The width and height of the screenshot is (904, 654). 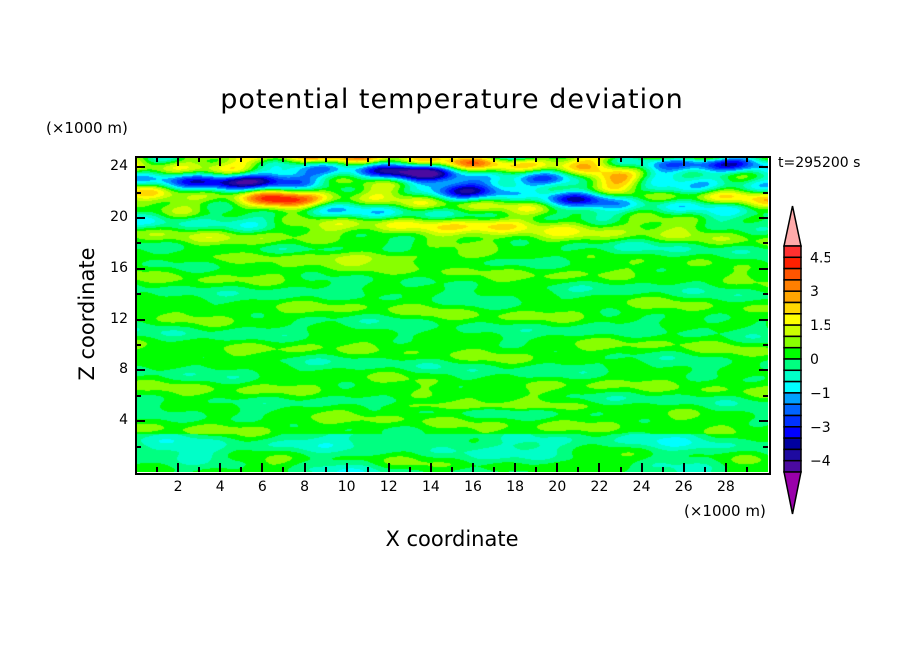 What do you see at coordinates (641, 487) in the screenshot?
I see `x-tick-label: 24` at bounding box center [641, 487].